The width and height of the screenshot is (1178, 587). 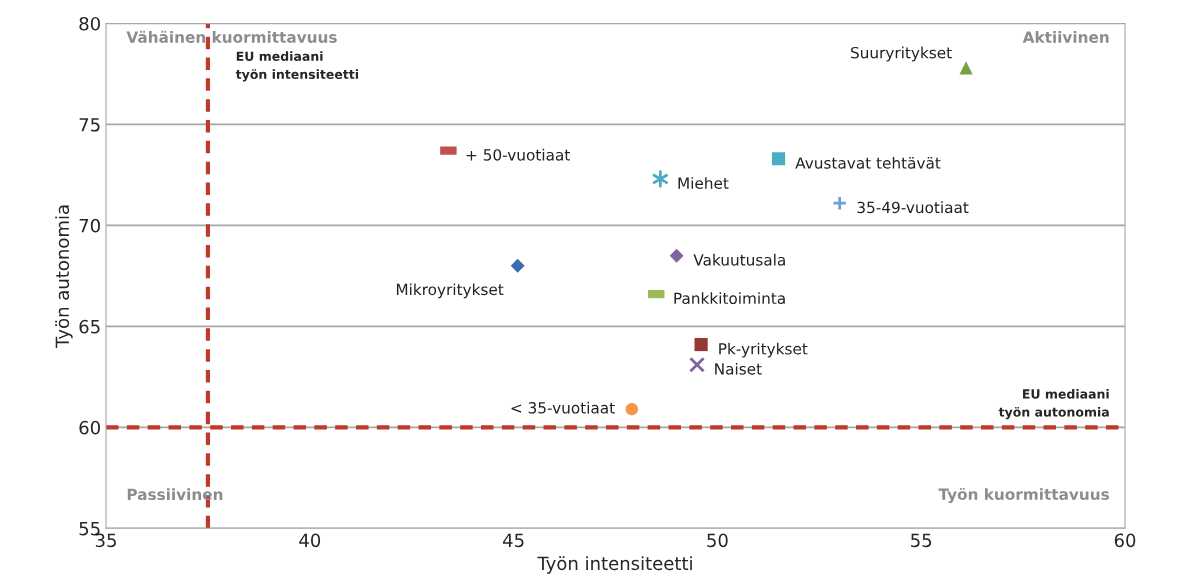 I want to click on series-label: Vakuutusala, so click(x=739, y=259).